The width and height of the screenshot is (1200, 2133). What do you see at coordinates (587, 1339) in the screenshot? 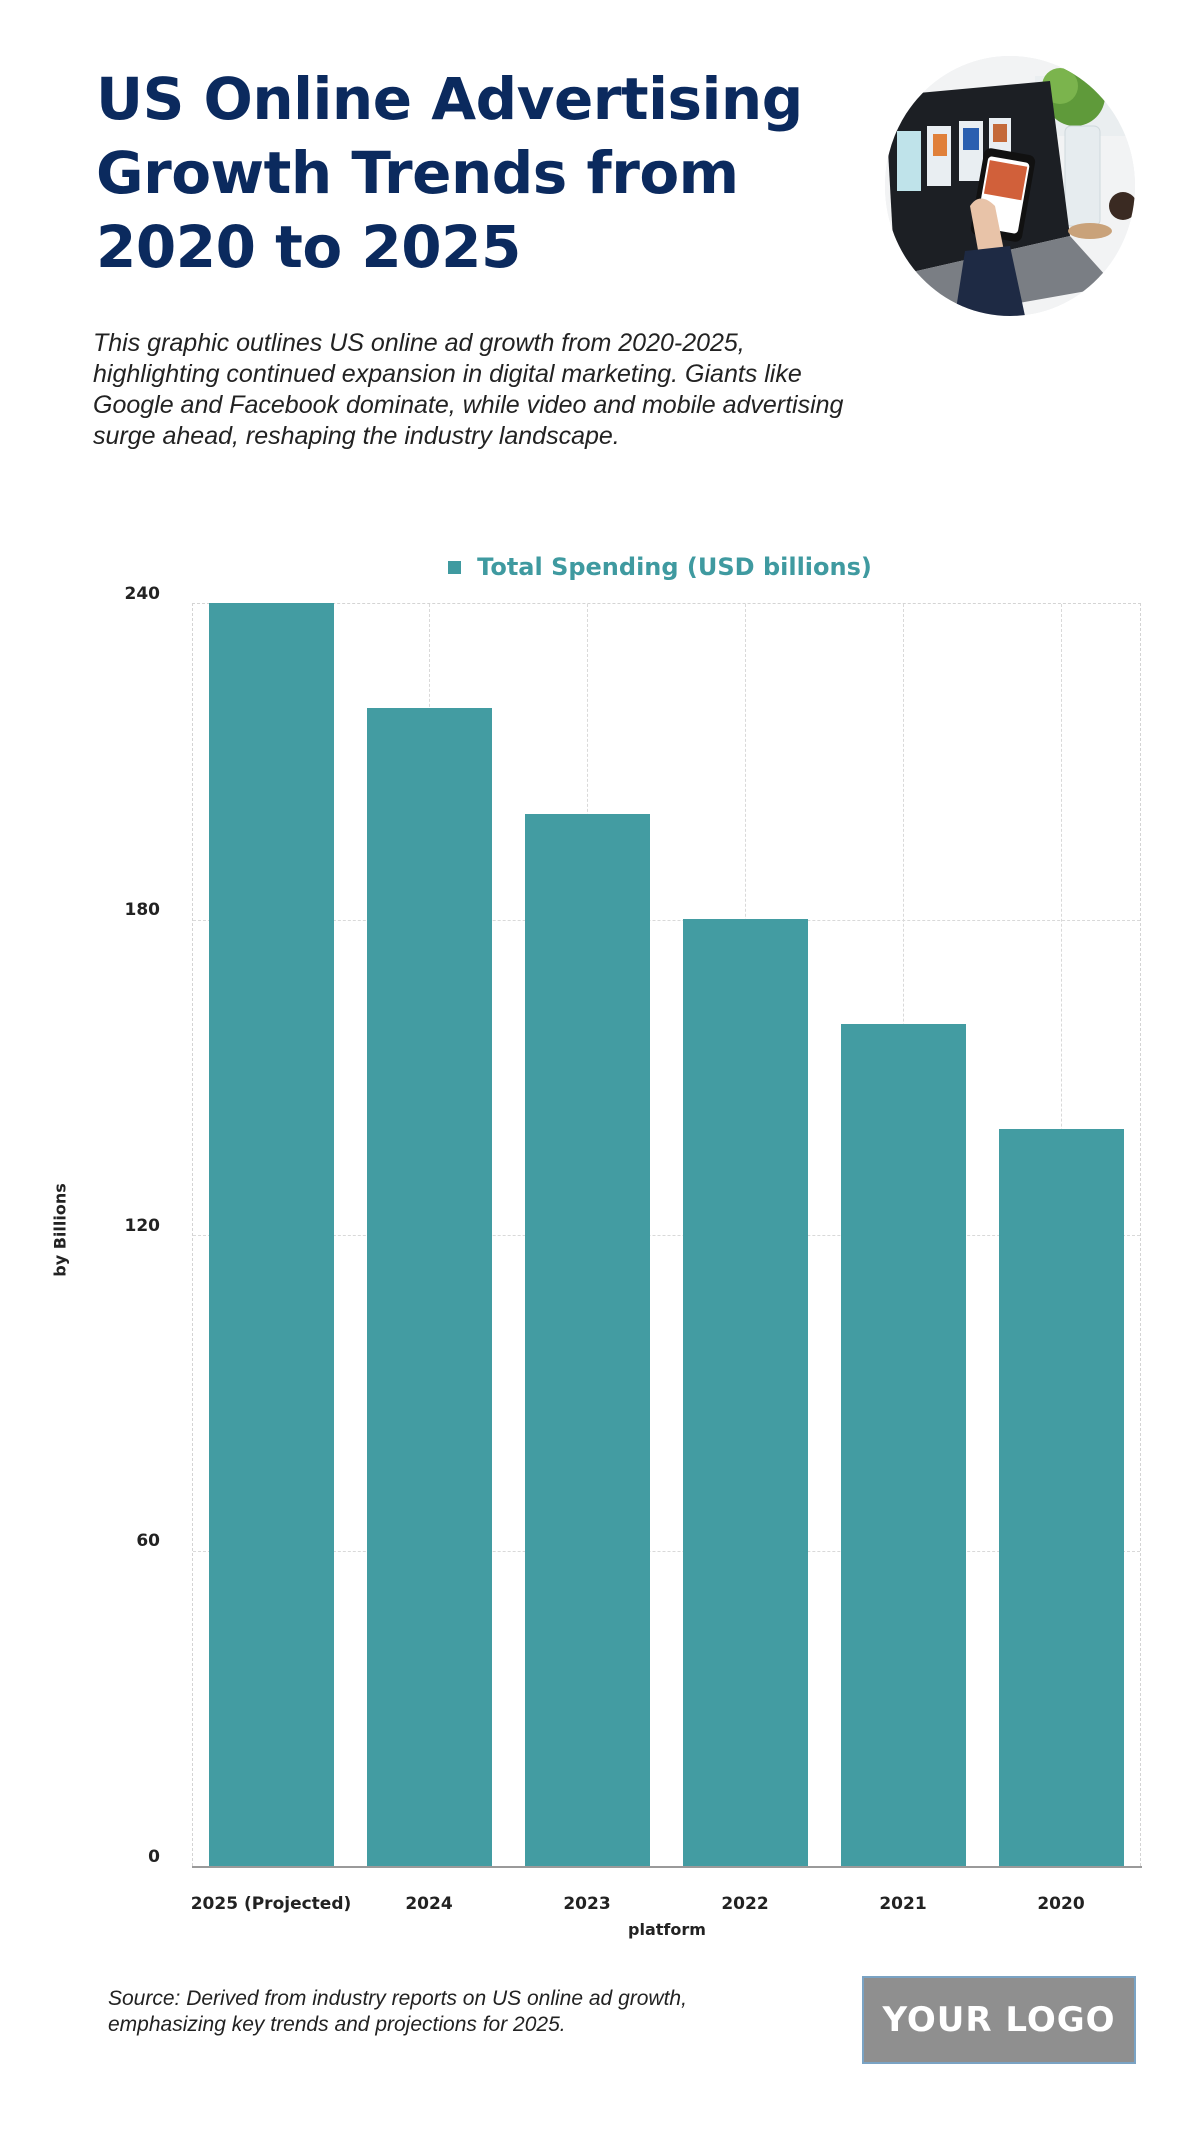
I see `bar-2023` at bounding box center [587, 1339].